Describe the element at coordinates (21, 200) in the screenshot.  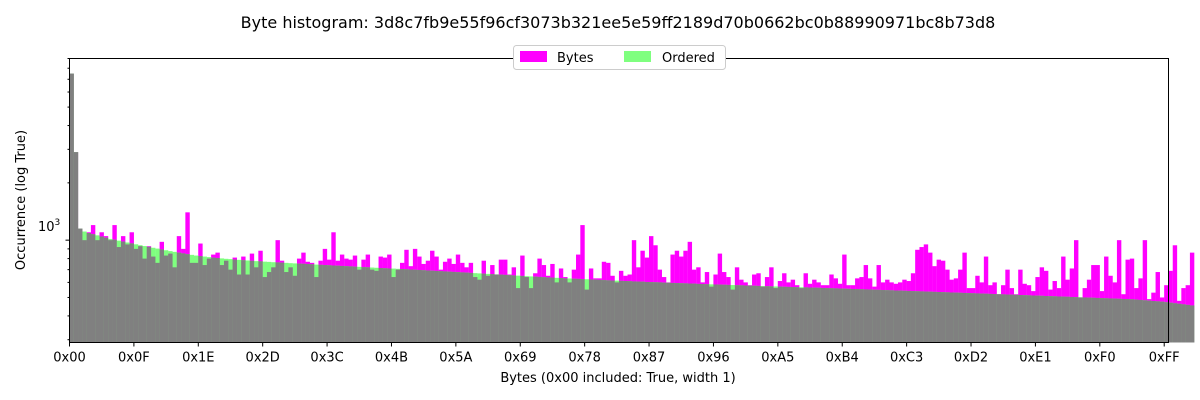
I see `y-axis-label: Occurrence (log True)` at that location.